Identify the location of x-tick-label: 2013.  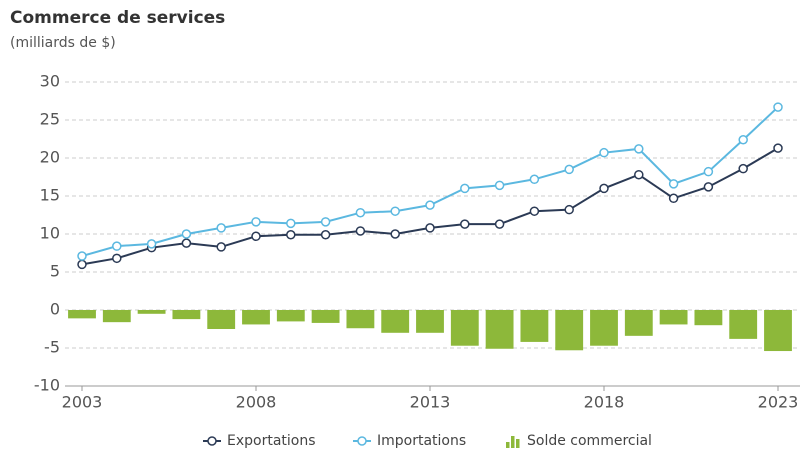
(430, 402).